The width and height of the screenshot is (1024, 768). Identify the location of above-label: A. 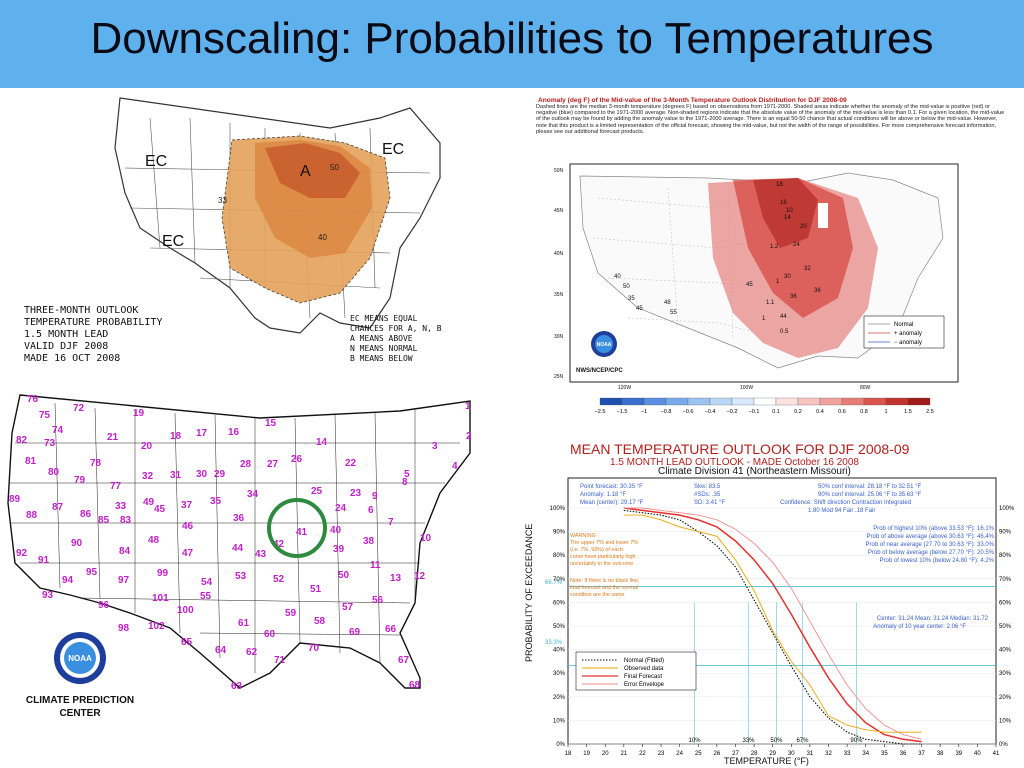
(305, 171).